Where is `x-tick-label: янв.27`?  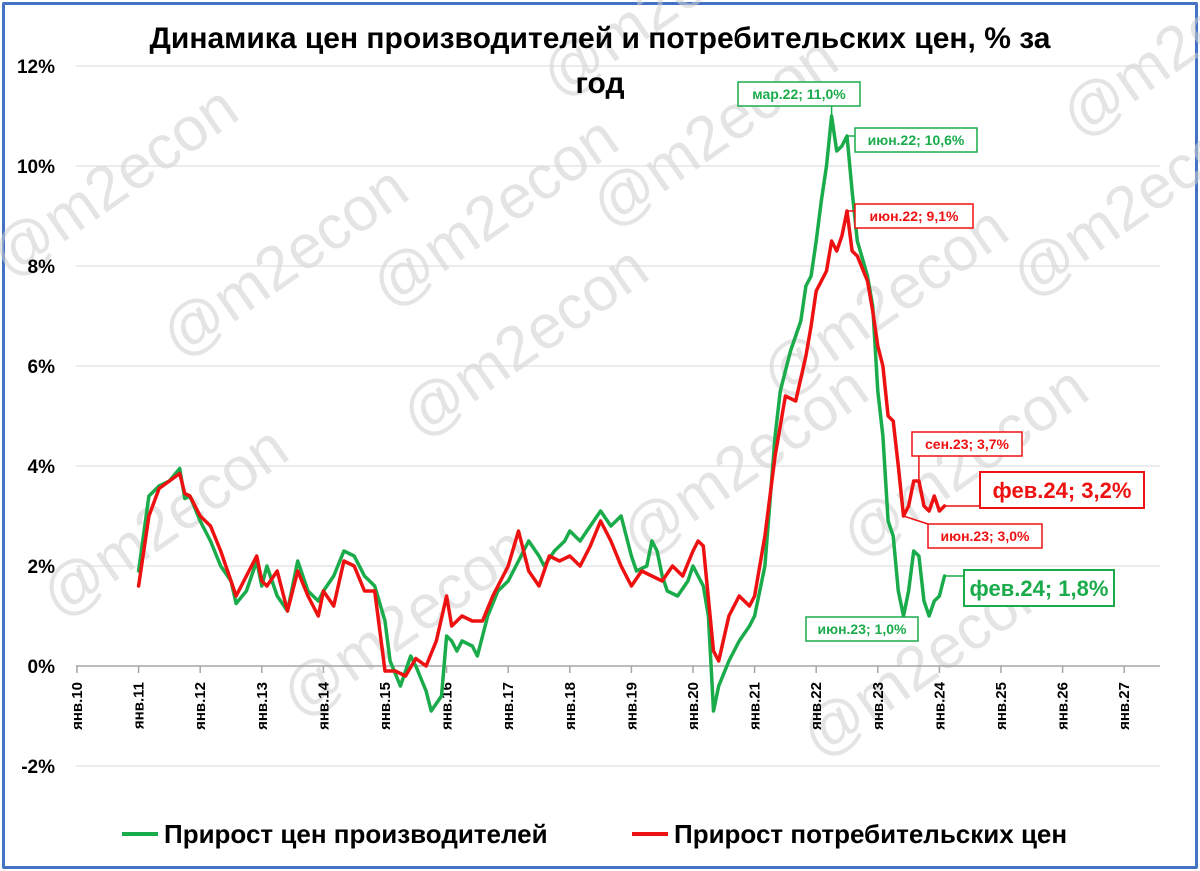
x-tick-label: янв.27 is located at coordinates (1124, 706).